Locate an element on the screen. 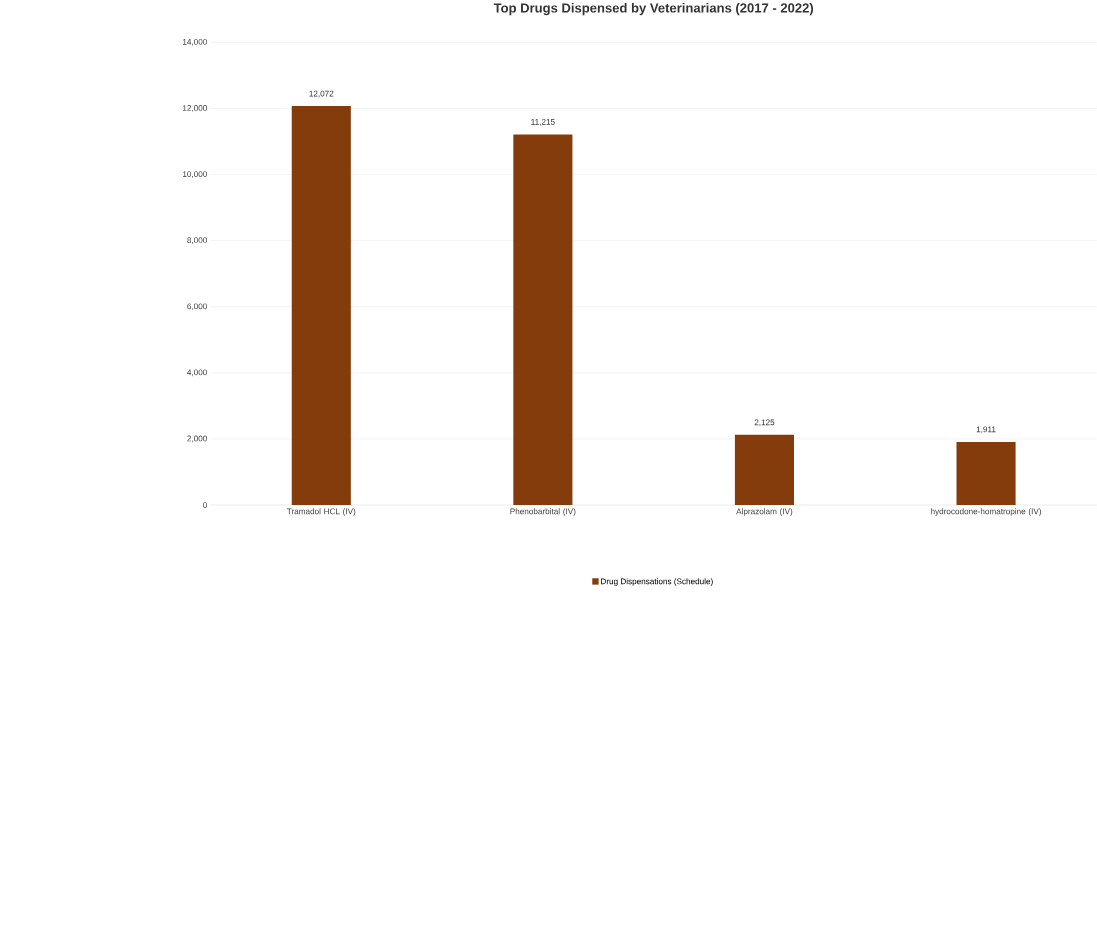 Image resolution: width=1097 pixels, height=948 pixels. y-tick-label: 10,000 is located at coordinates (195, 174).